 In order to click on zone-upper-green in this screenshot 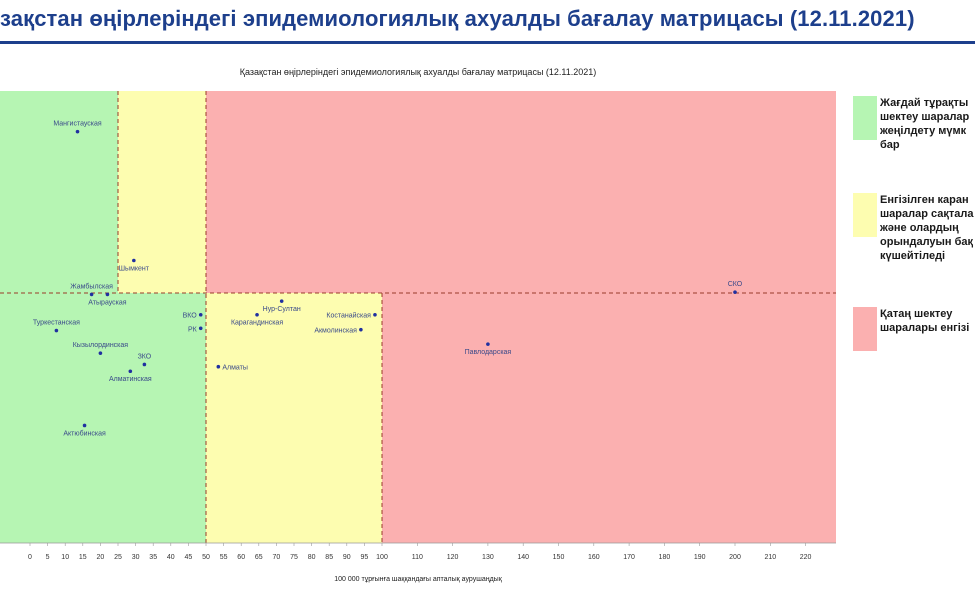, I will do `click(59, 192)`.